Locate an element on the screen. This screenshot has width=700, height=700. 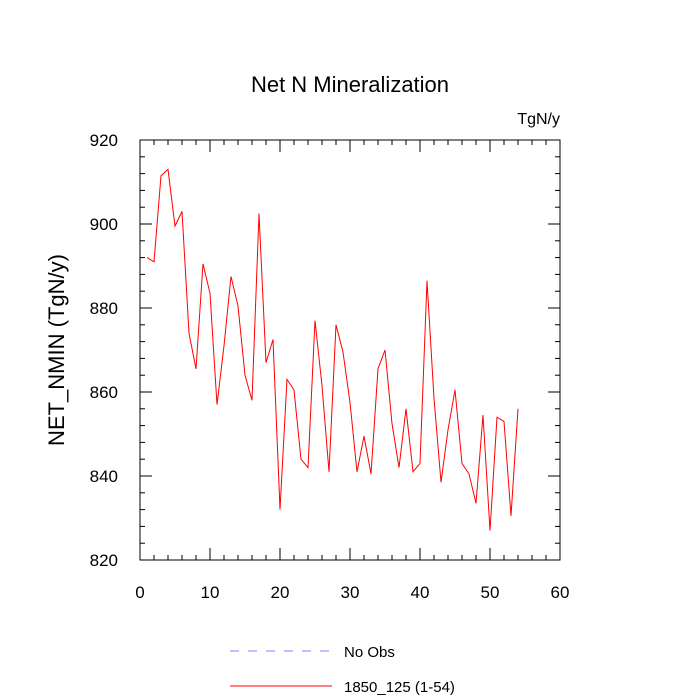
x-tick-label: 50 is located at coordinates (490, 592).